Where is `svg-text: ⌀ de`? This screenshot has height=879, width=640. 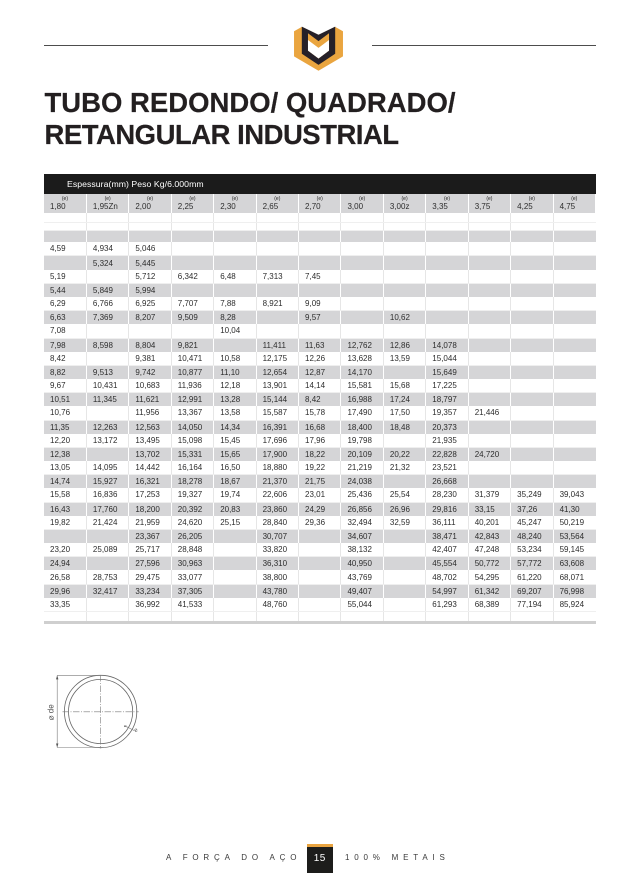
svg-text: ⌀ de is located at coordinates (51, 712).